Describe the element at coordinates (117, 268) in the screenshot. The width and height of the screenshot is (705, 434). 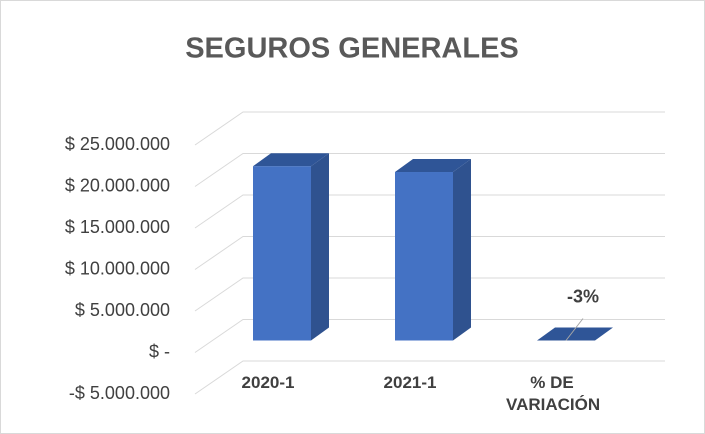
I see `y-tick-label: $ 10.000.000` at that location.